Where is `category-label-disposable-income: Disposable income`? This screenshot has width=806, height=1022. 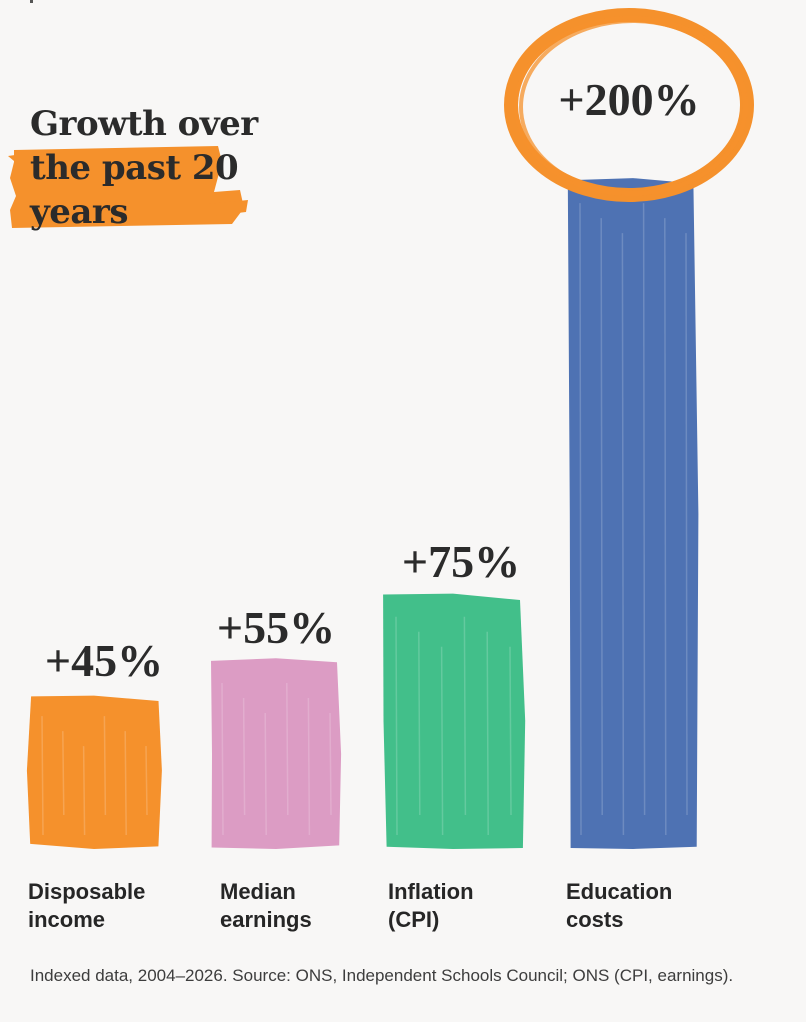
category-label-disposable-income: Disposable income is located at coordinates (87, 905).